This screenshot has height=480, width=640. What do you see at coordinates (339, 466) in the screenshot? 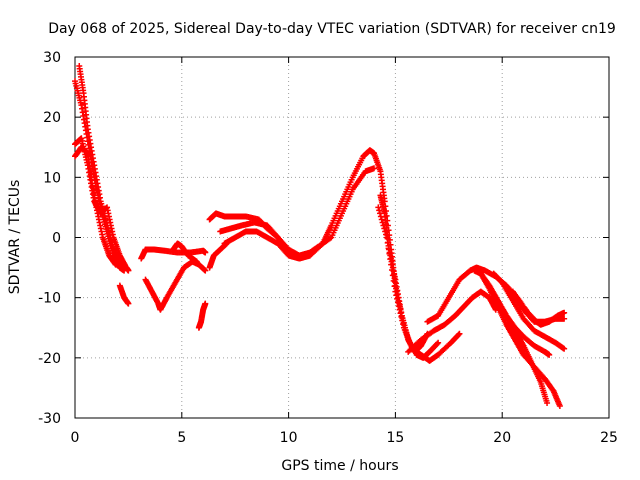
I see `x-axis-label: GPS time / hours` at bounding box center [339, 466].